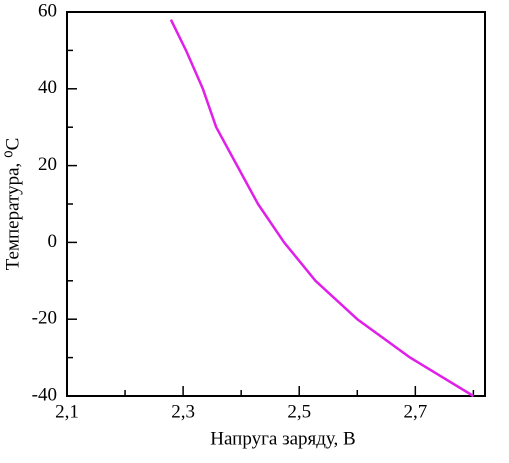 The width and height of the screenshot is (509, 463). What do you see at coordinates (12, 204) in the screenshot?
I see `y-axis-label: Температура, ⁰C` at bounding box center [12, 204].